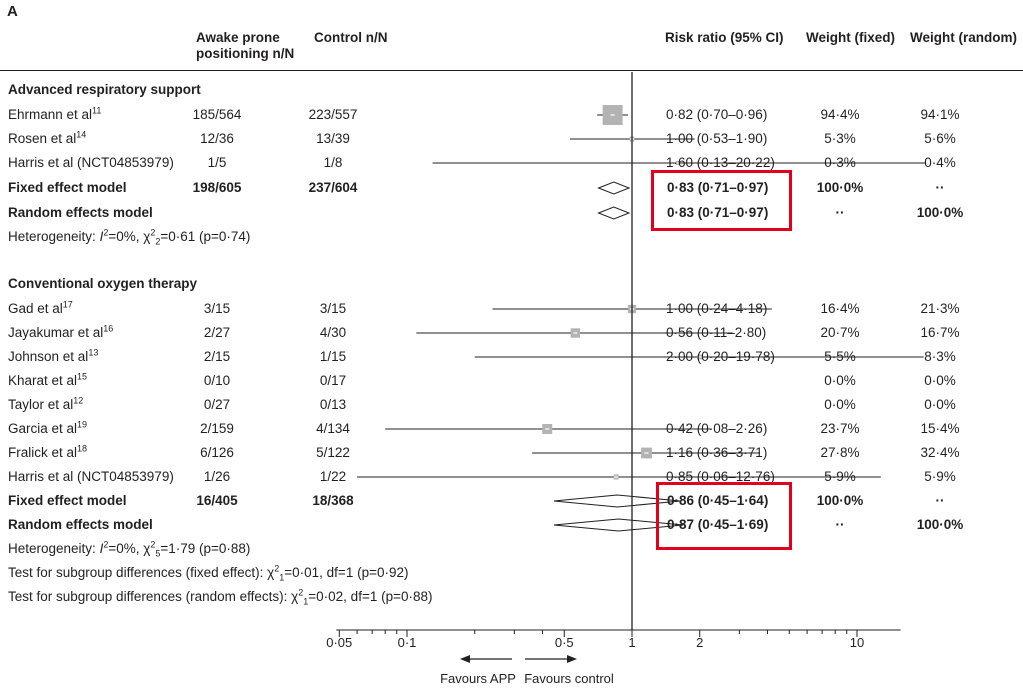  What do you see at coordinates (217, 114) in the screenshot?
I see `study-app-count: 185/564` at bounding box center [217, 114].